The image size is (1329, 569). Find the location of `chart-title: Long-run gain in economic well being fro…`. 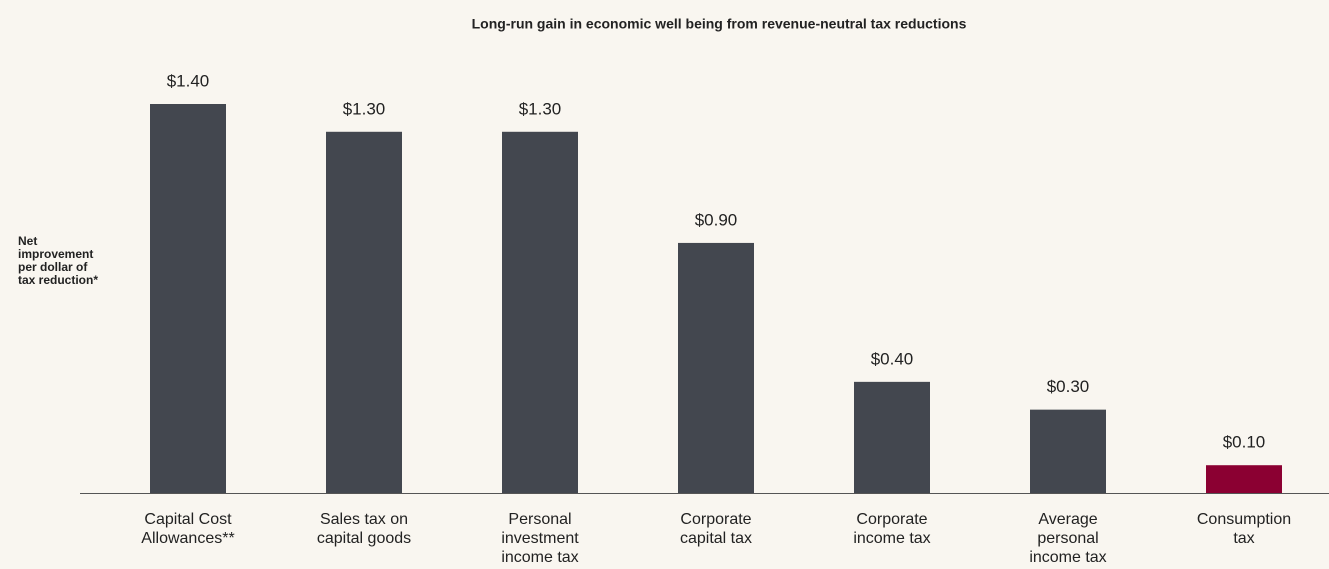

chart-title: Long-run gain in economic well being fro… is located at coordinates (719, 24).